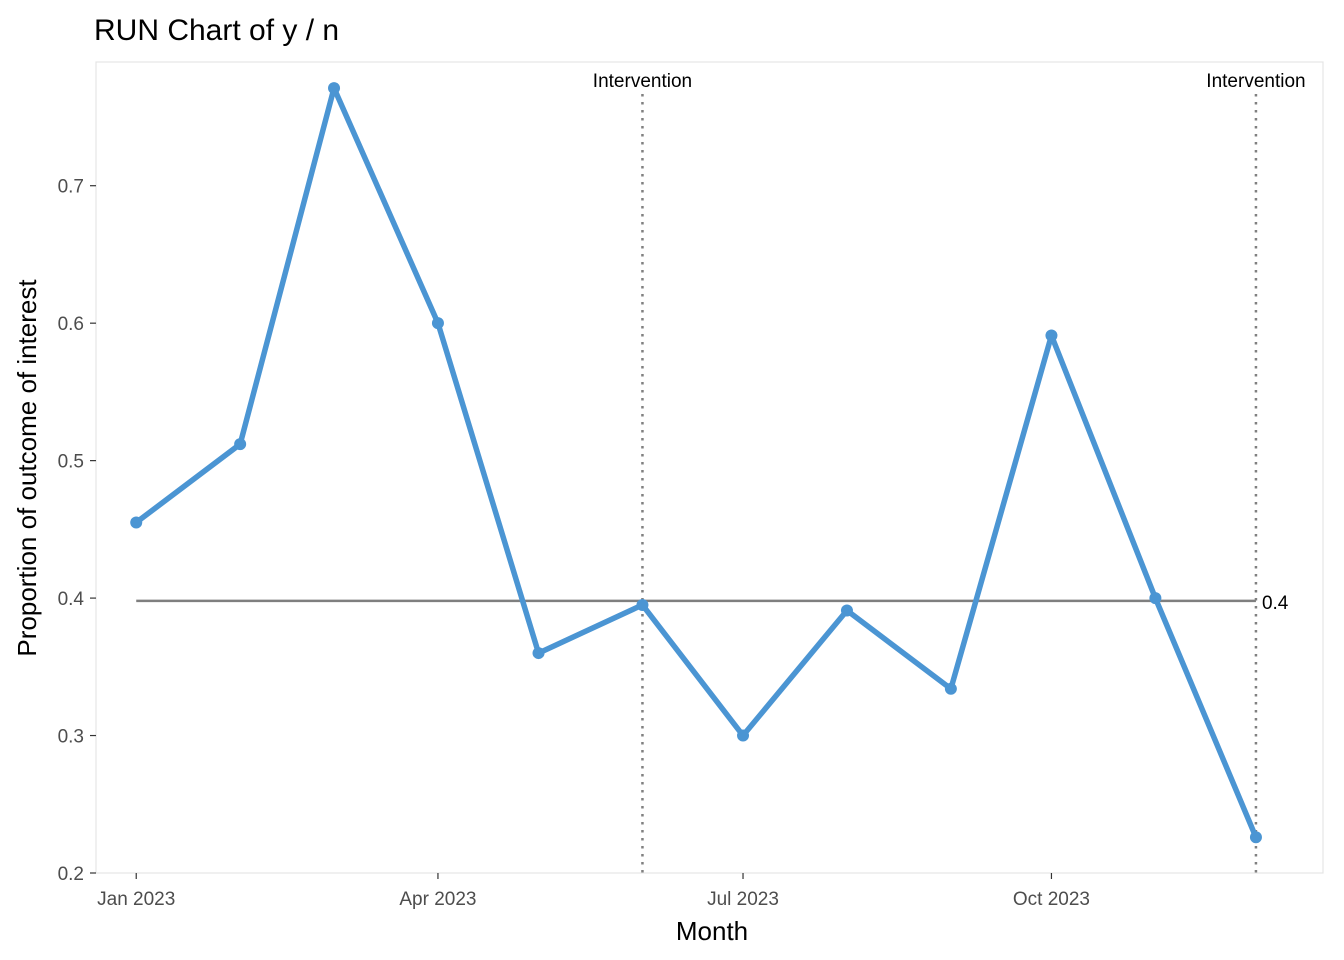 The image size is (1344, 960). Describe the element at coordinates (136, 899) in the screenshot. I see `x-tick-label: Jan 2023` at that location.